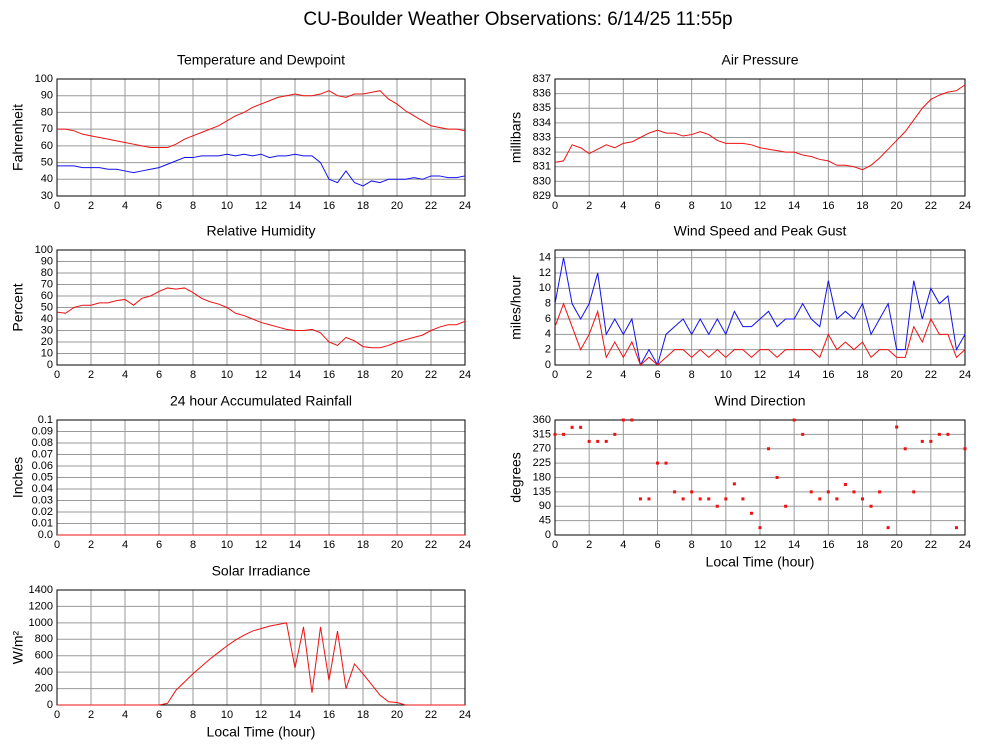 The height and width of the screenshot is (745, 1000). I want to click on y-axis-label: W/m², so click(18, 647).